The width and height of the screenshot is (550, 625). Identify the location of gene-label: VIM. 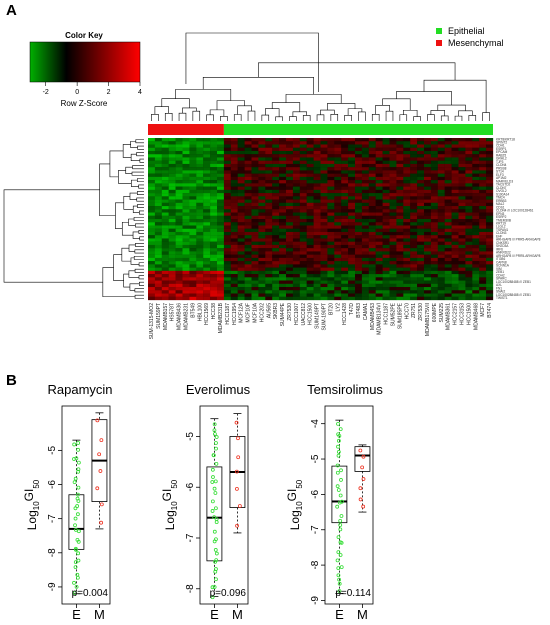
(499, 269).